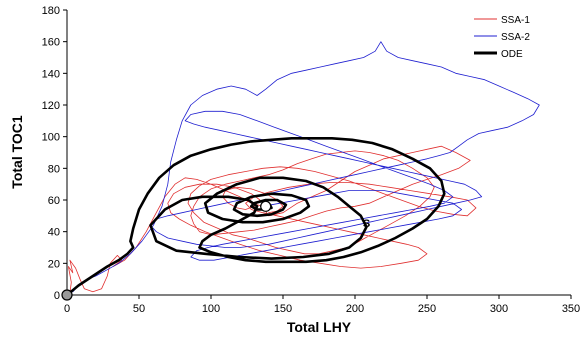 Image resolution: width=582 pixels, height=345 pixels. What do you see at coordinates (283, 309) in the screenshot?
I see `x-tick-label: 150` at bounding box center [283, 309].